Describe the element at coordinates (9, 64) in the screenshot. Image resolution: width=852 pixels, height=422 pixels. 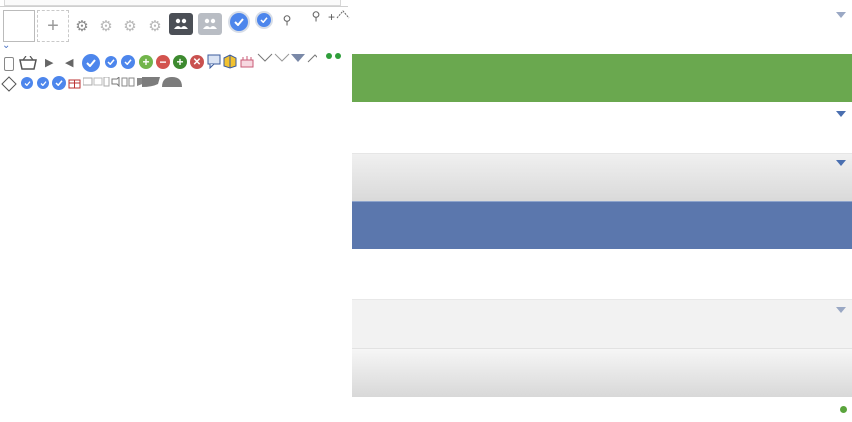
I see `phone-icon` at that location.